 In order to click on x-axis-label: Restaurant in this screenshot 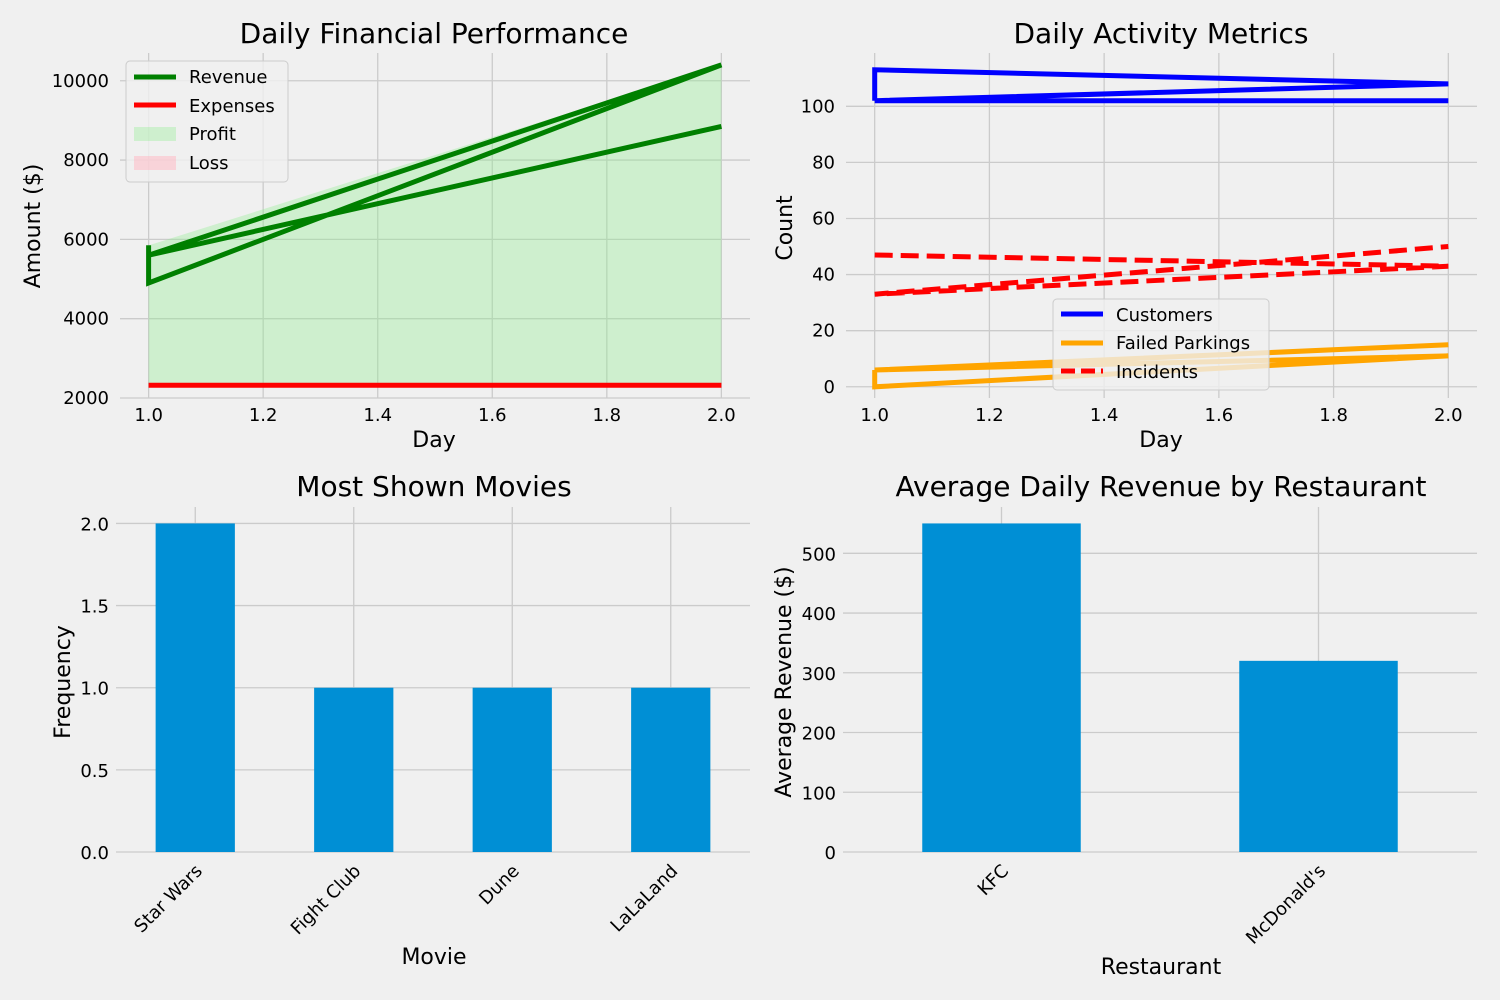, I will do `click(1161, 967)`.